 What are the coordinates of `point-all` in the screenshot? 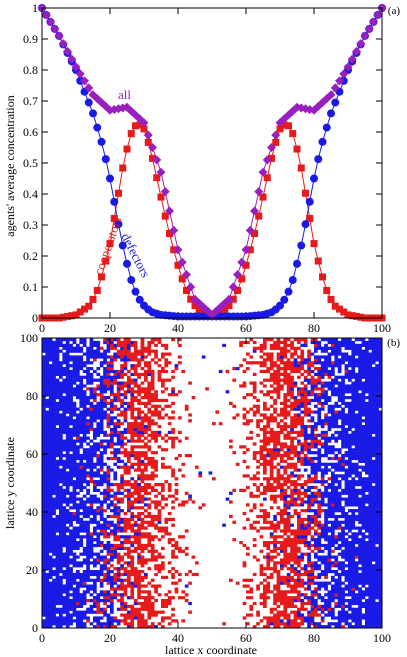 It's located at (356, 51).